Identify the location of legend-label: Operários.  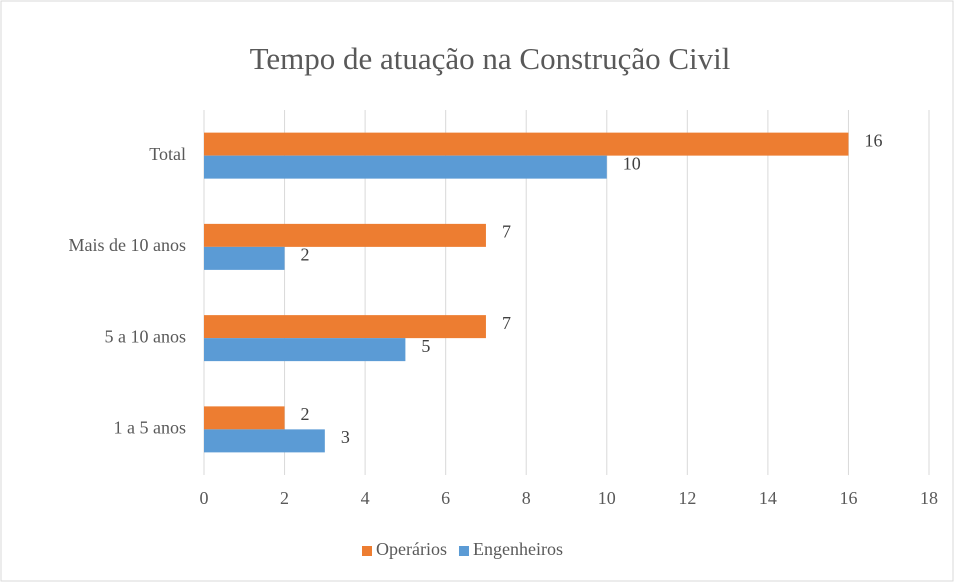
(411, 549).